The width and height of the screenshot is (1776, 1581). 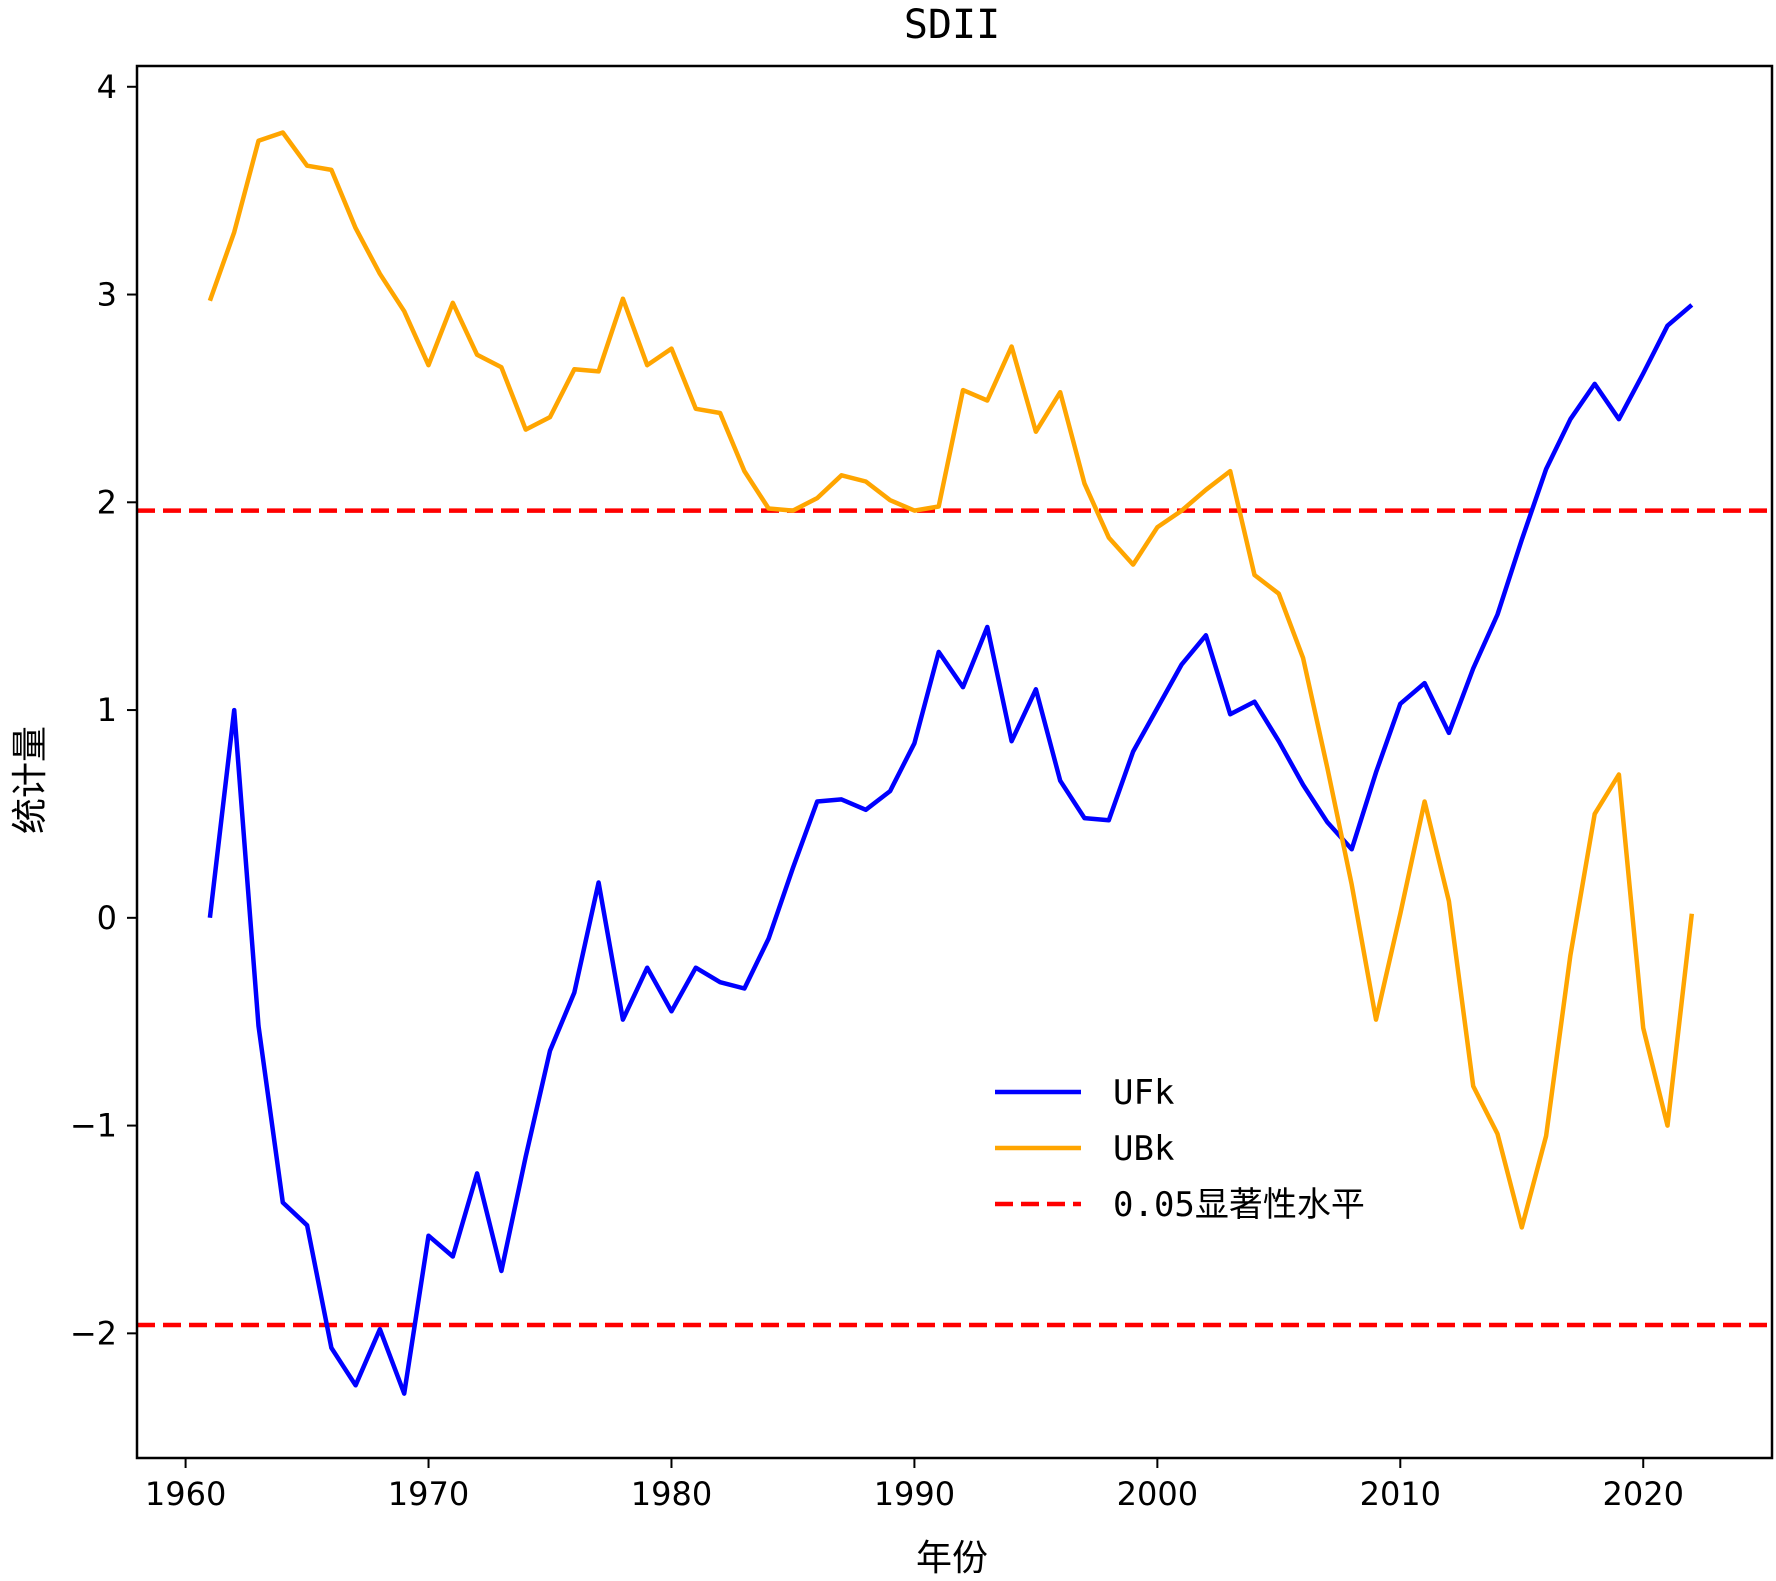 I want to click on y-tick-label: 2, so click(x=107, y=502).